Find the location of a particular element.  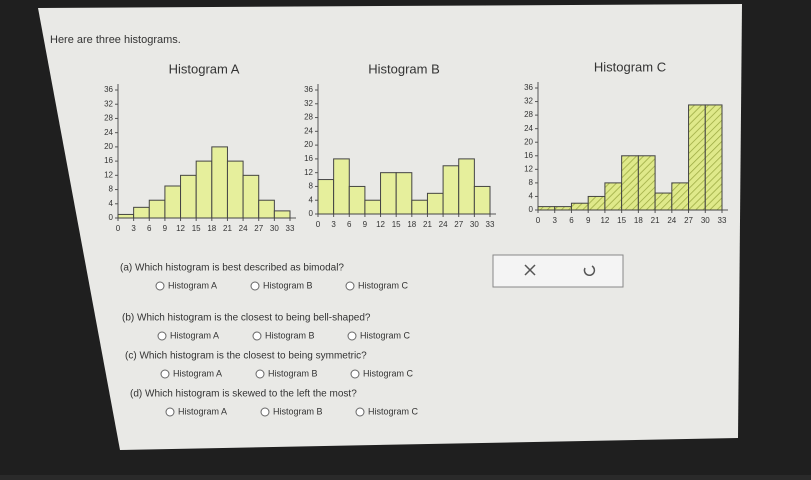

x-tick-label: 15 is located at coordinates (196, 228).